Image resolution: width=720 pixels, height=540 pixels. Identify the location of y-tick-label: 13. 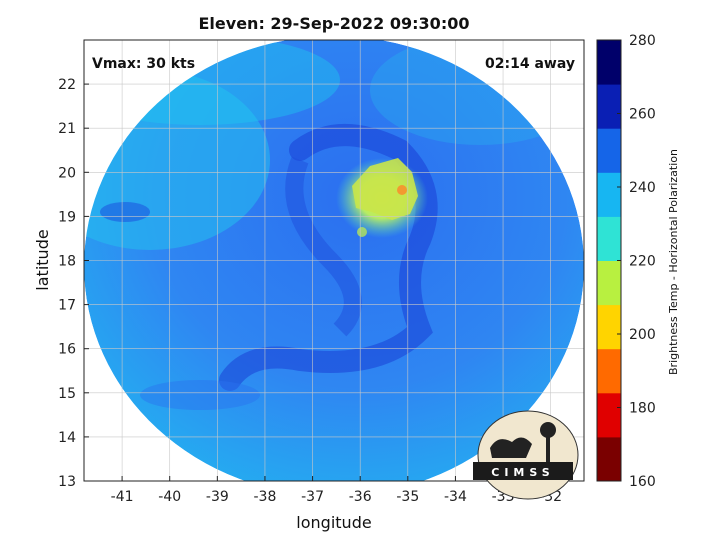
(67, 482).